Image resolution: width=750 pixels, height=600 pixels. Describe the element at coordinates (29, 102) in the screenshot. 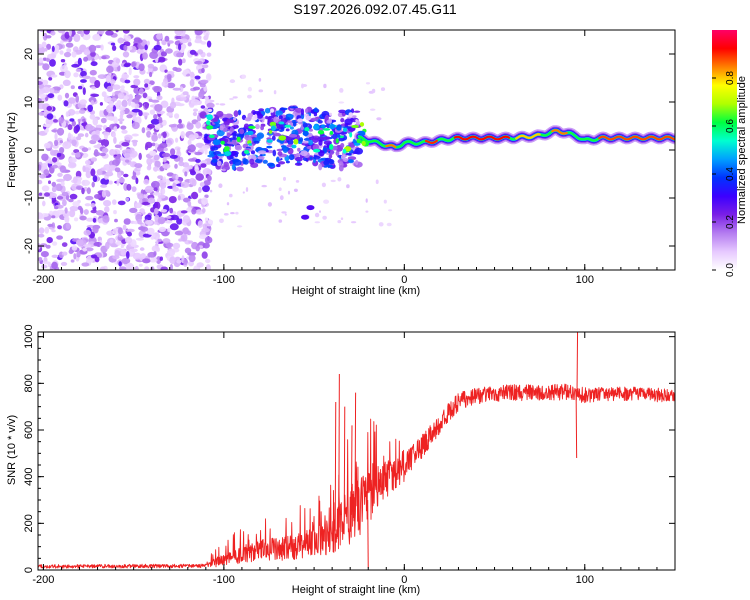

I see `spectrogram-y-tick-label: 10` at that location.